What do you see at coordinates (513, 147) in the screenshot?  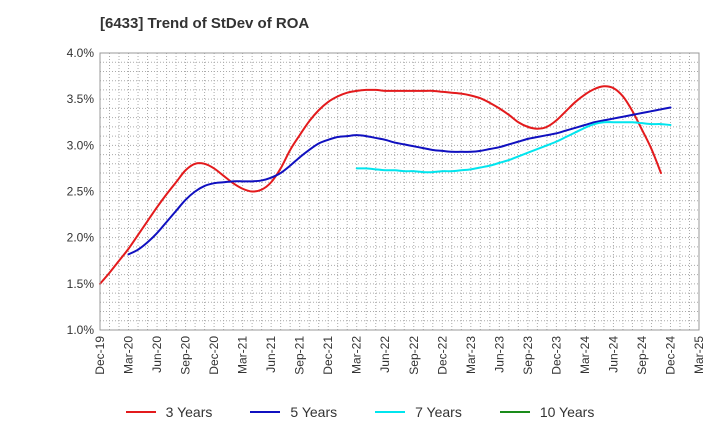 I see `series-line-7-years` at bounding box center [513, 147].